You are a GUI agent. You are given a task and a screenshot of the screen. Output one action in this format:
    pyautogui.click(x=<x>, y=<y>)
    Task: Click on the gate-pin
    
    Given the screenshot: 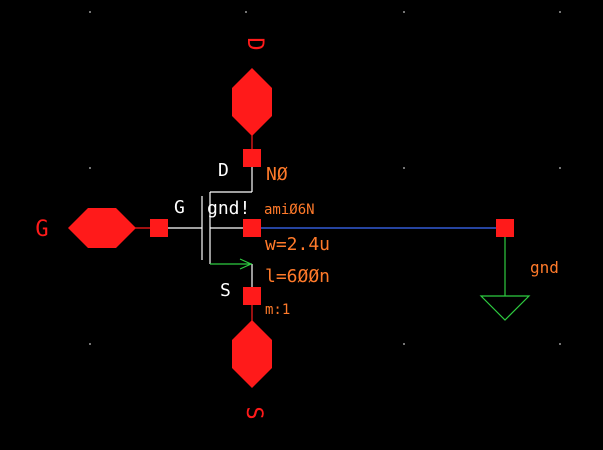 What is the action you would take?
    pyautogui.click(x=102, y=228)
    